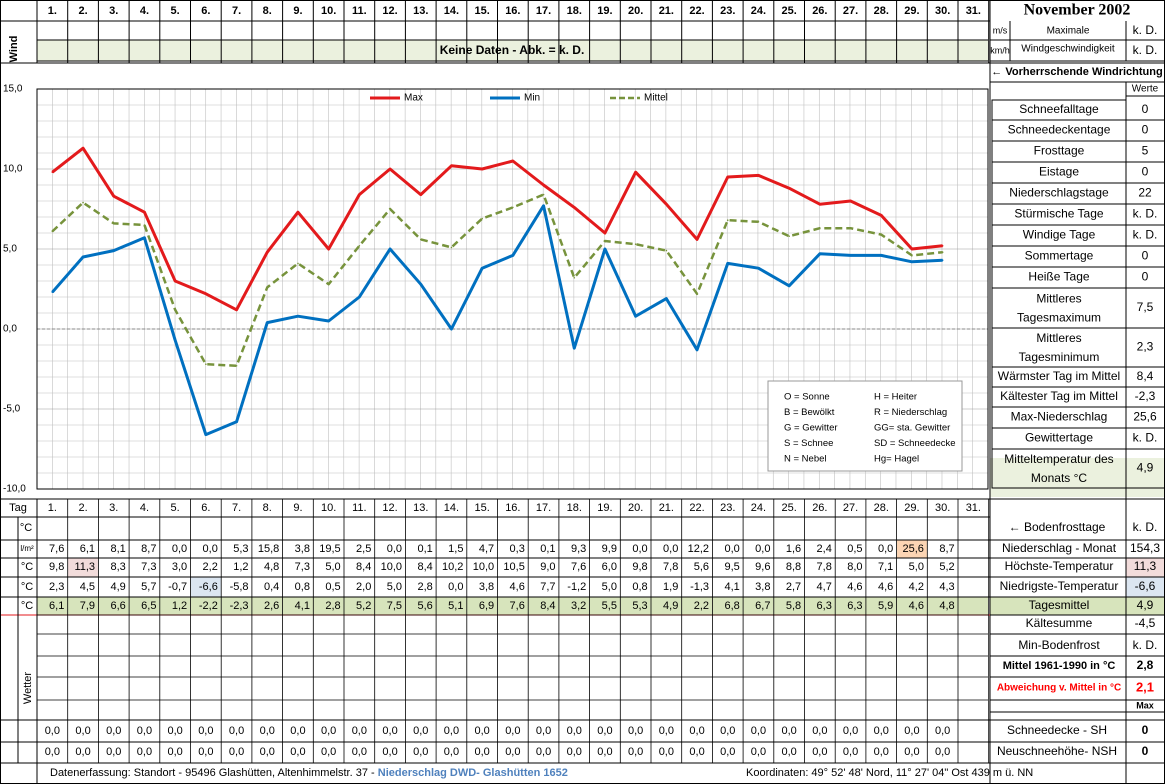 This screenshot has height=784, width=1165. I want to click on key-right-item: Hg= Hagel, so click(896, 459).